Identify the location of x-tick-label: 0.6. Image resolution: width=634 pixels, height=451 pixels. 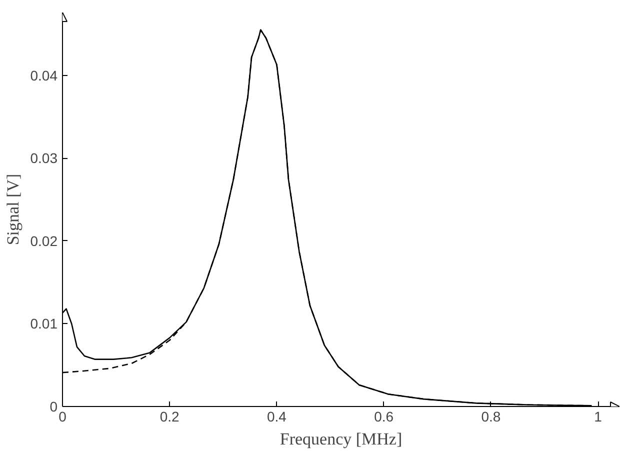
(384, 416).